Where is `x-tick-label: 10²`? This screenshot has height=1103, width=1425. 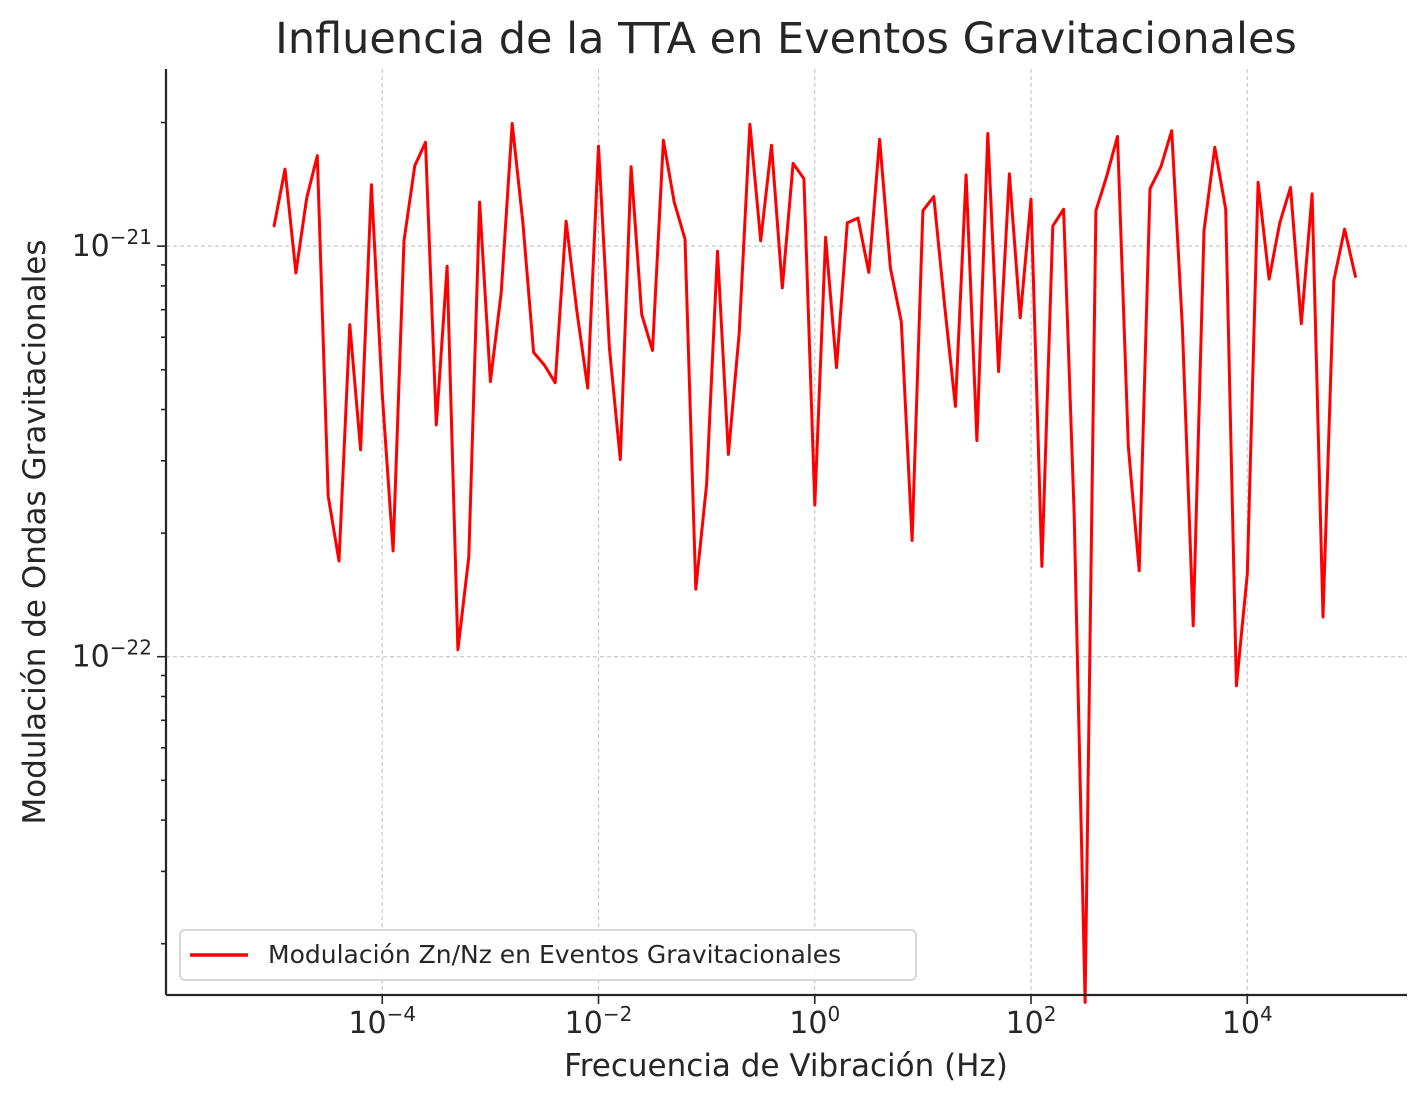 x-tick-label: 10² is located at coordinates (1031, 1021).